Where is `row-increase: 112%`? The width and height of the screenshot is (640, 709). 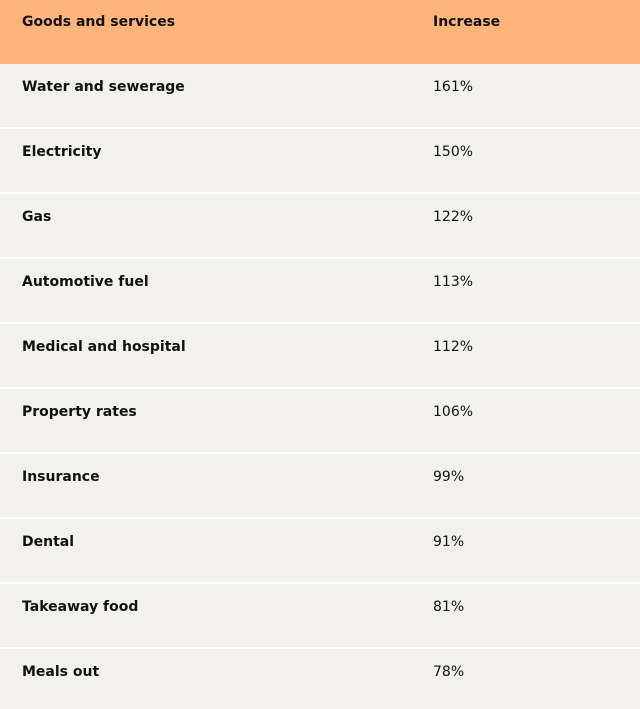 row-increase: 112% is located at coordinates (453, 347).